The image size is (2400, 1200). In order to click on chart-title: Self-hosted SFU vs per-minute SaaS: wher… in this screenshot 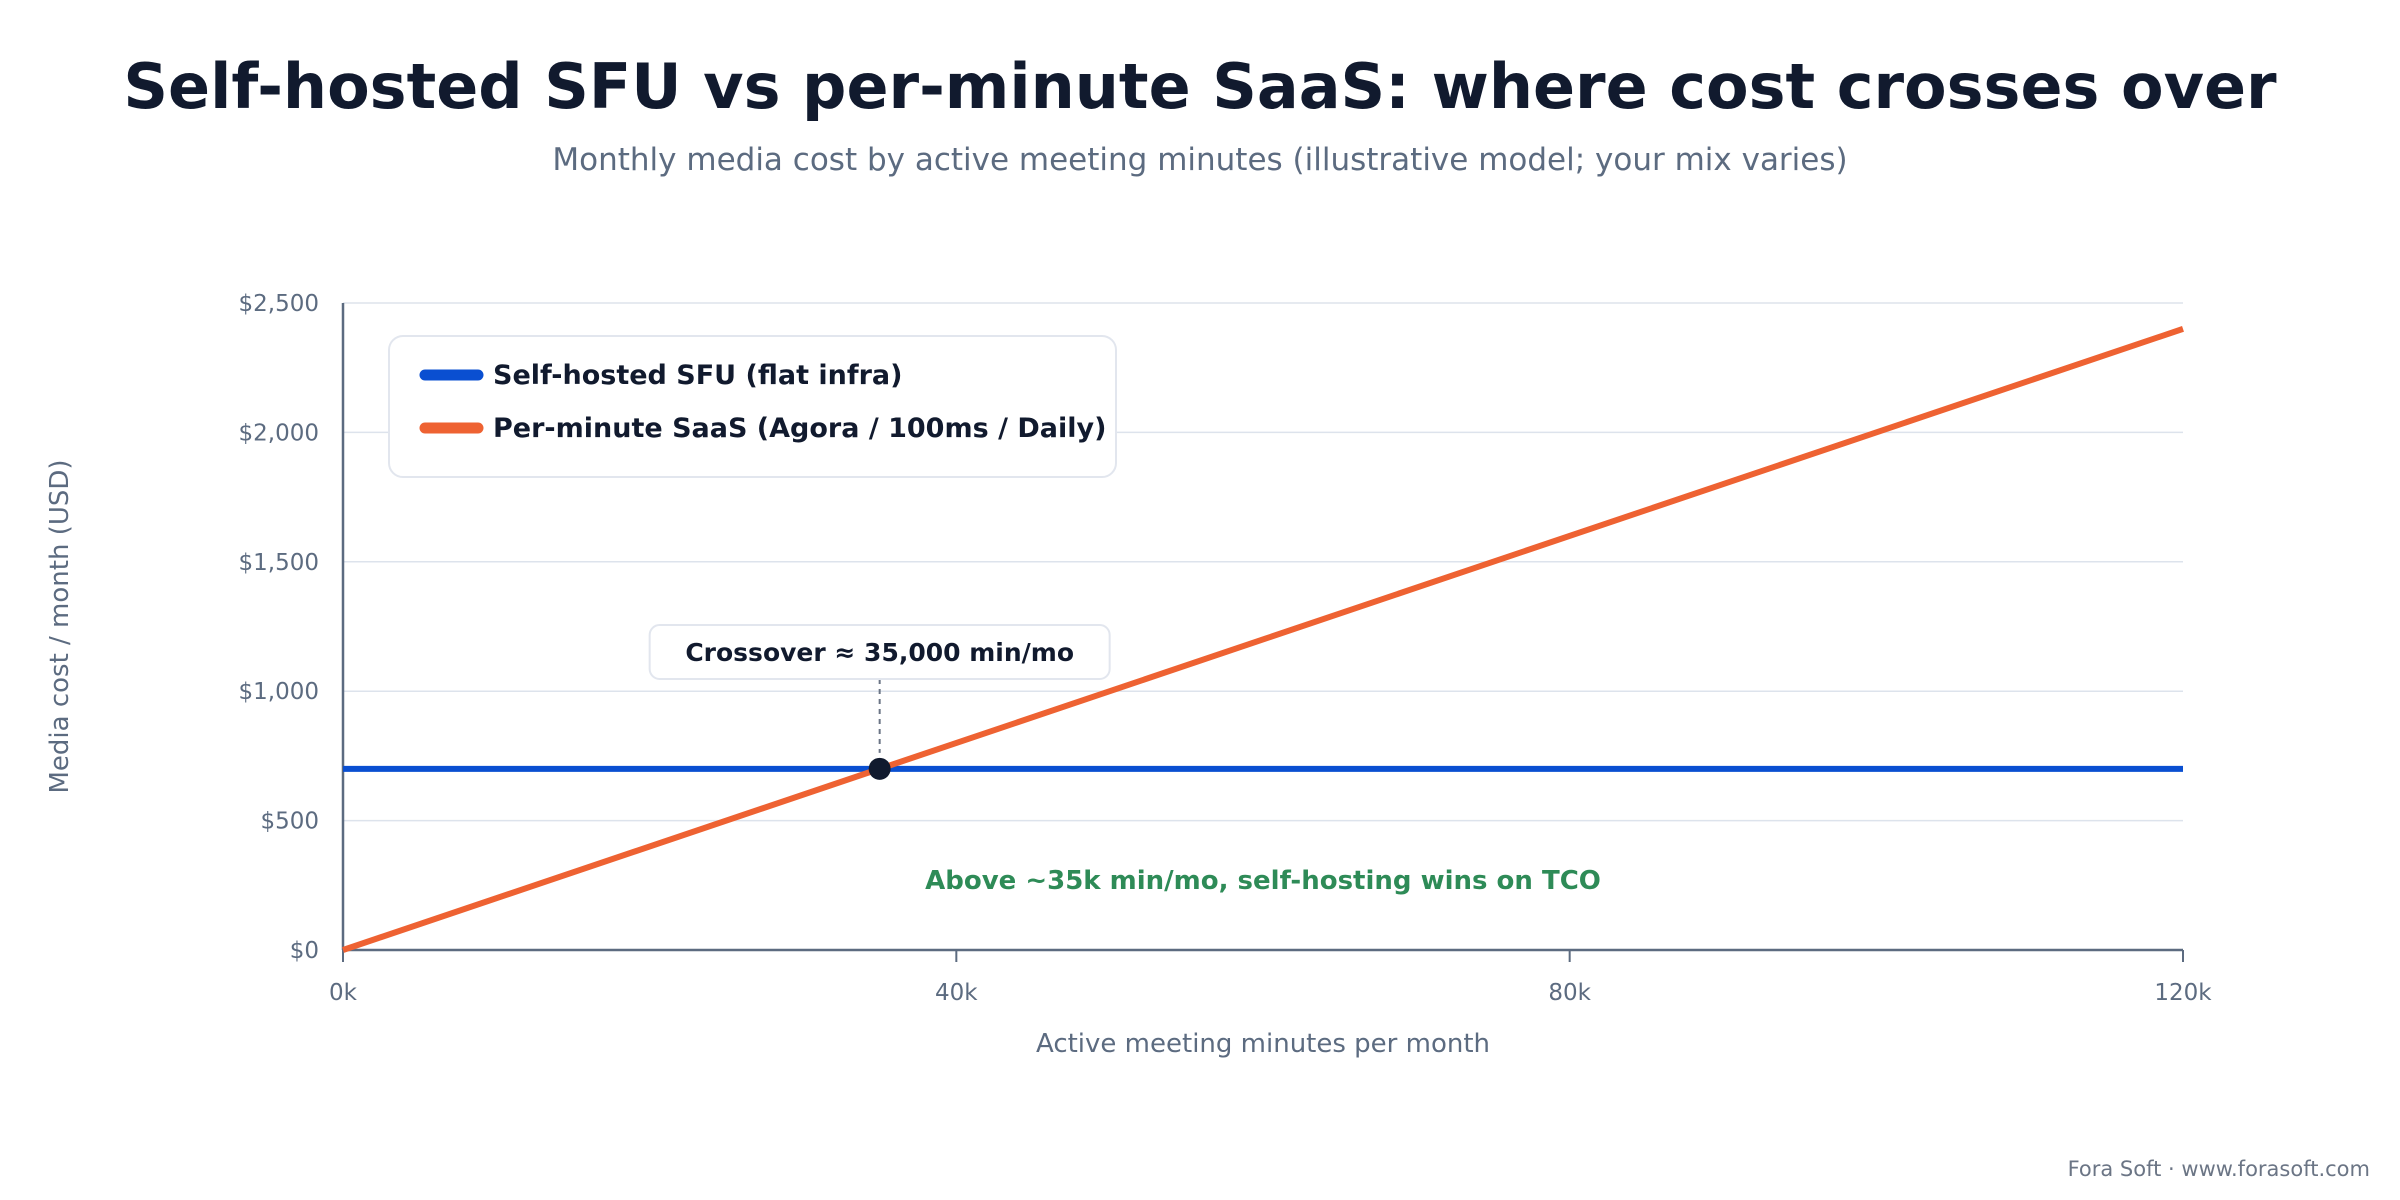, I will do `click(1200, 86)`.